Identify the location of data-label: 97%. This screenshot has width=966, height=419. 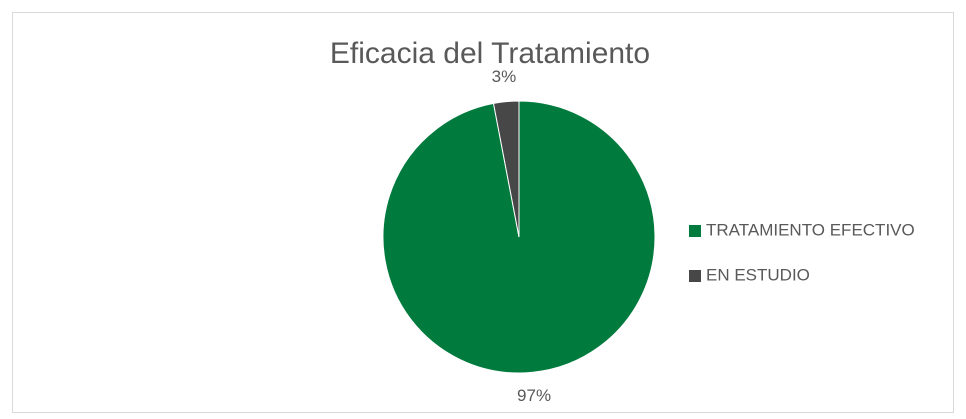
(534, 395).